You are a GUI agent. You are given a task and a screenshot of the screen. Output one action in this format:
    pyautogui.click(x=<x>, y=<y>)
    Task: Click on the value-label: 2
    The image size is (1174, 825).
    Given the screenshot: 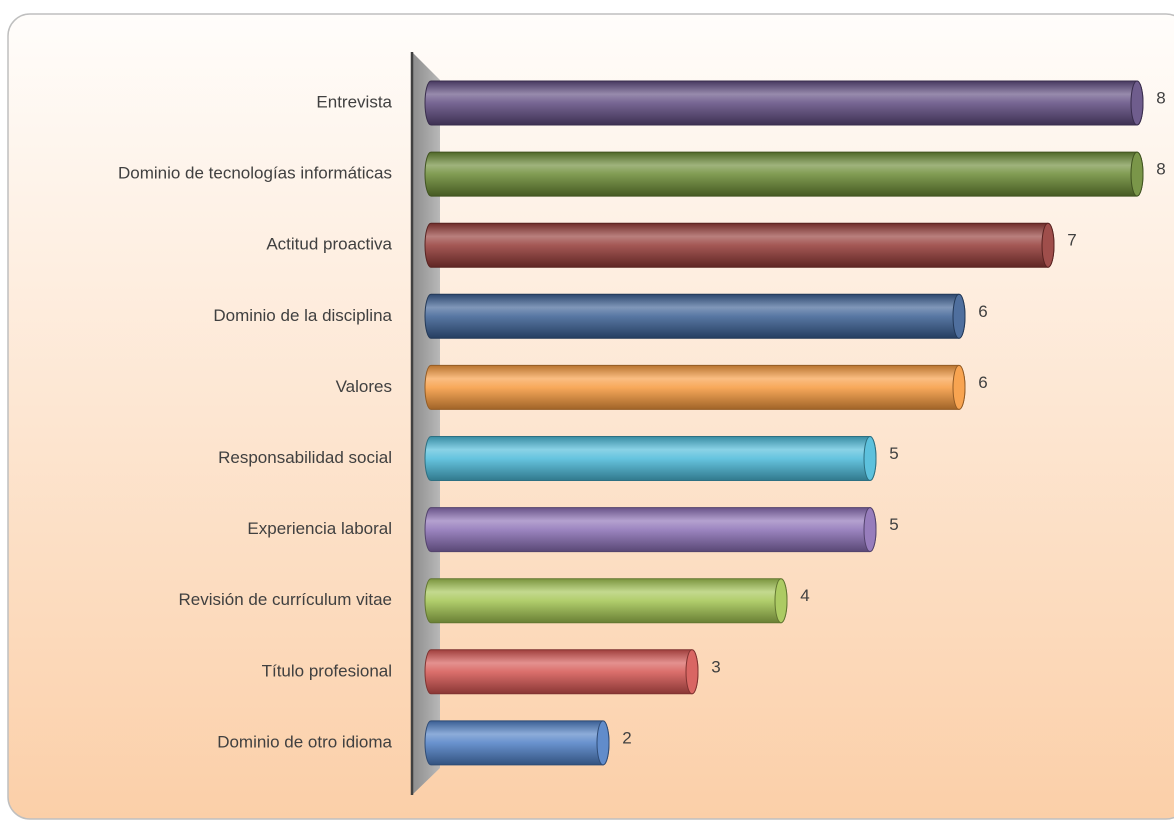 What is the action you would take?
    pyautogui.click(x=626, y=737)
    